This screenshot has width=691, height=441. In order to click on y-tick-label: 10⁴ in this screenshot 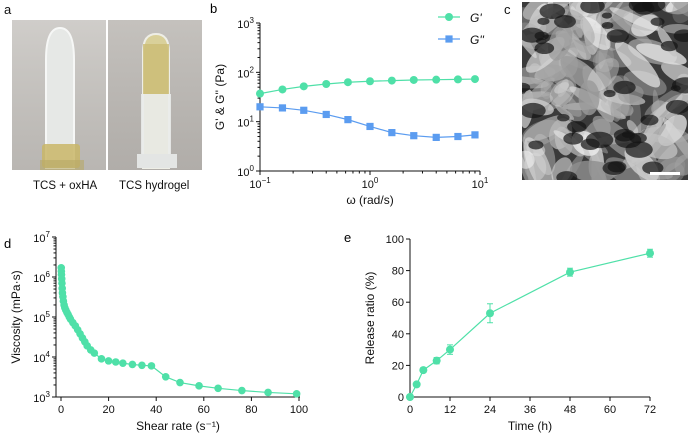, I will do `click(41, 357)`.